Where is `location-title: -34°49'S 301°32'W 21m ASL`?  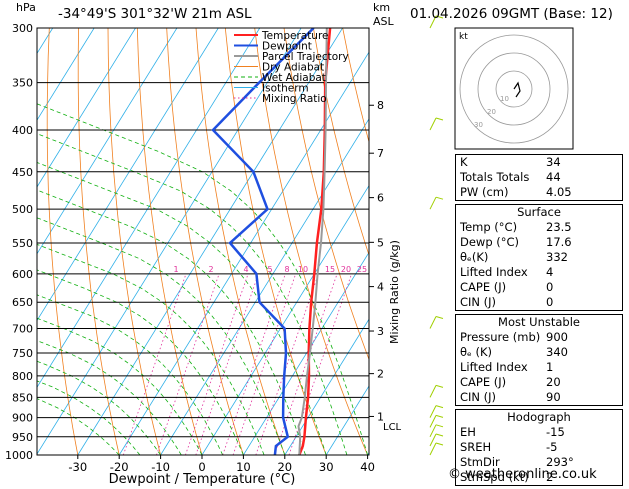
location-title: -34°49'S 301°32'W 21m ASL is located at coordinates (155, 14).